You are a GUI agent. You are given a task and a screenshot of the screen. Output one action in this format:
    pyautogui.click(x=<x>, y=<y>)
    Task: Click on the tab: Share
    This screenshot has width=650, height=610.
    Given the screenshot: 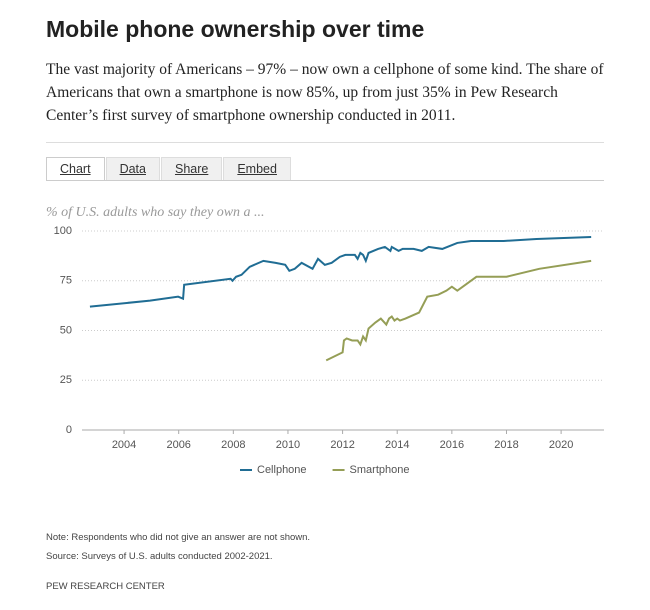 What is the action you would take?
    pyautogui.click(x=191, y=168)
    